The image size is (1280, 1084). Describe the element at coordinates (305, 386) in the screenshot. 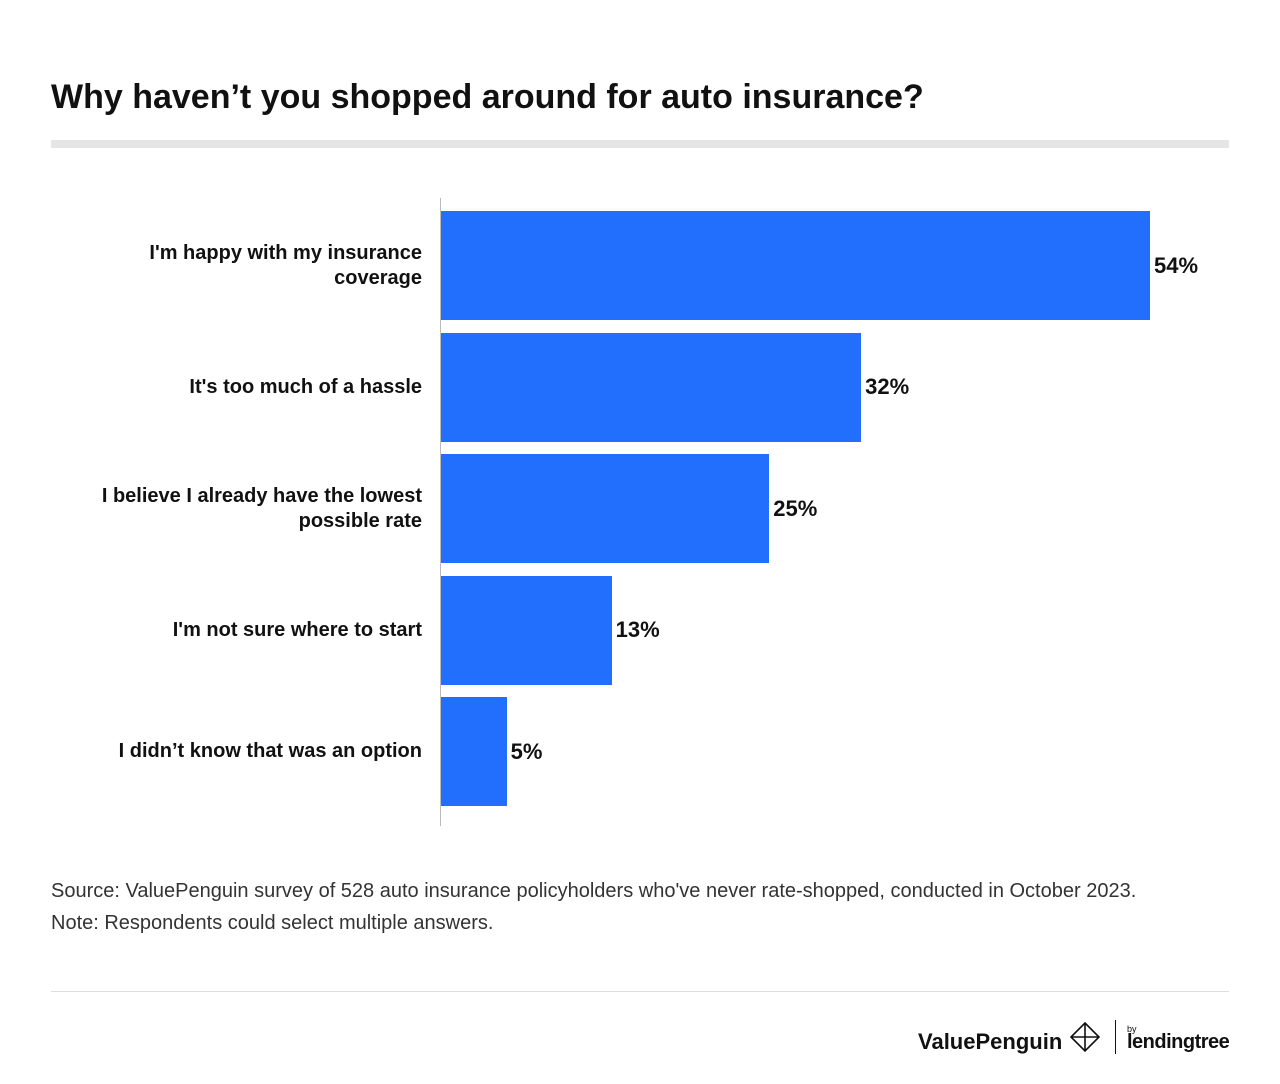

I see `category-label: It's too much of a hassle` at that location.